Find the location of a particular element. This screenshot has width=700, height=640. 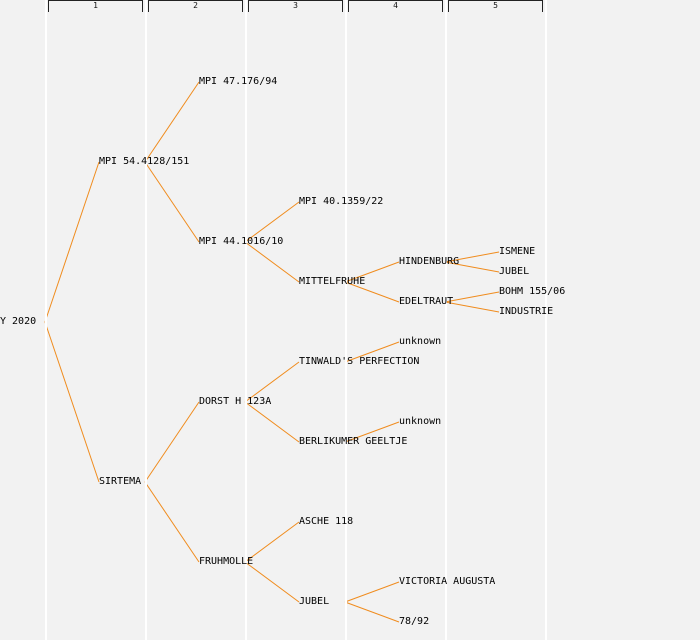

ancestor-node: MPI 44.1016/10 is located at coordinates (241, 241).